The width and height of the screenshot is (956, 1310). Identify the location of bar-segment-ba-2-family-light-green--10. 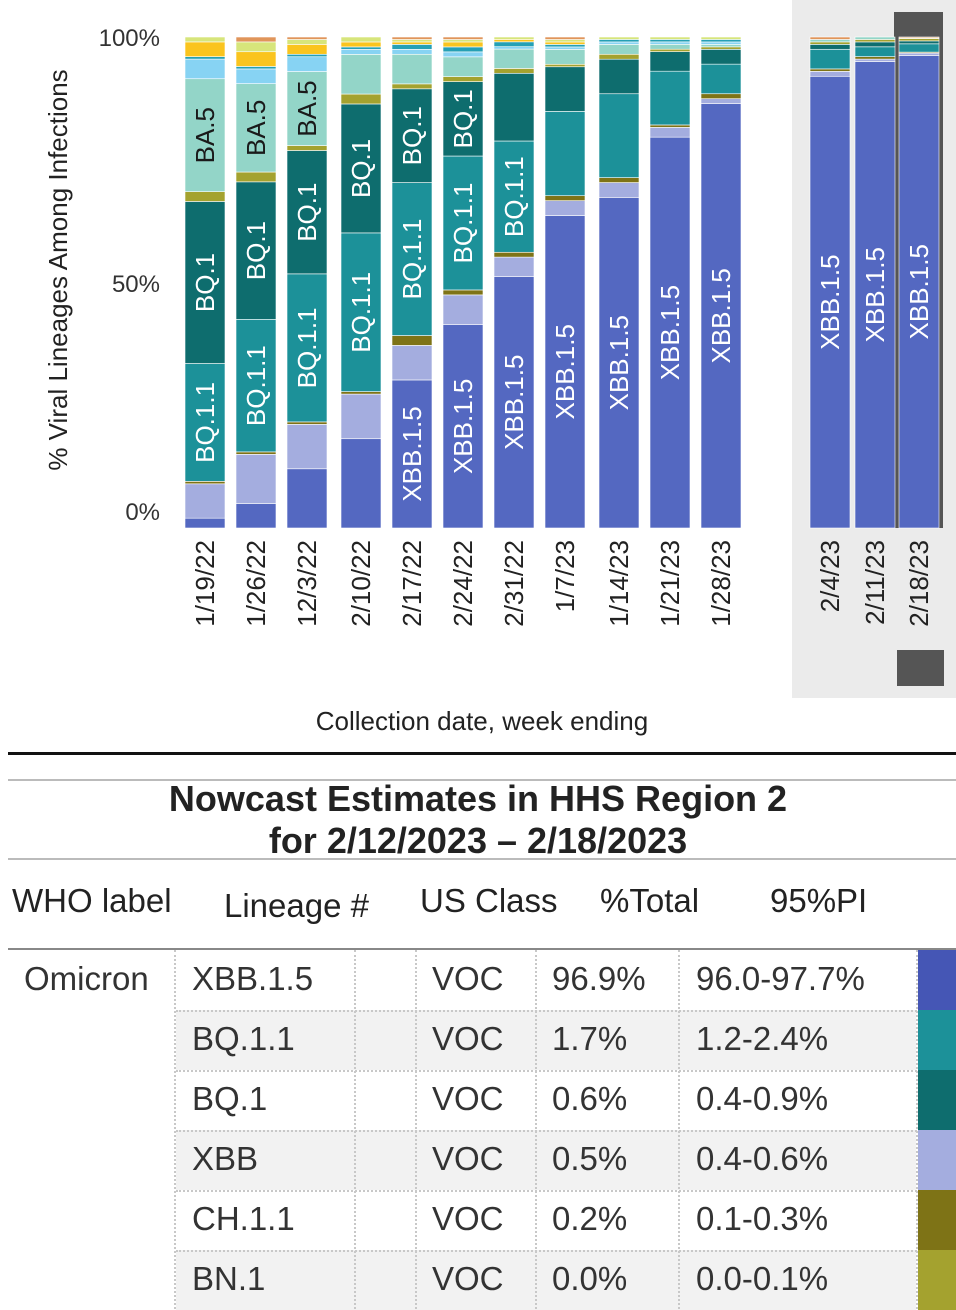
(670, 38).